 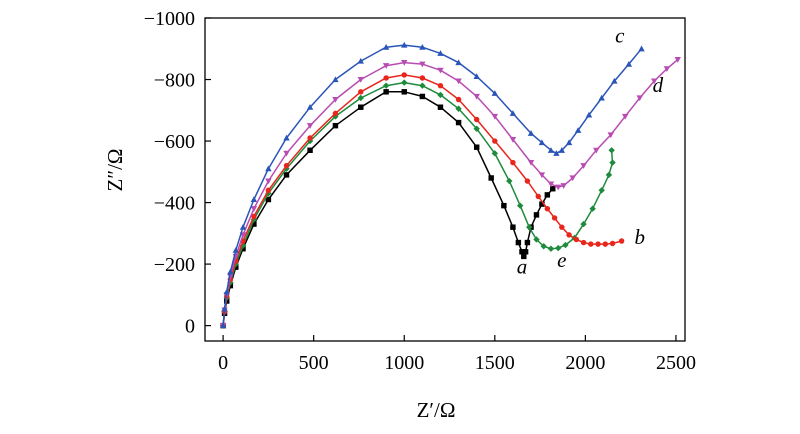 What do you see at coordinates (561, 260) in the screenshot?
I see `series-label-e: e` at bounding box center [561, 260].